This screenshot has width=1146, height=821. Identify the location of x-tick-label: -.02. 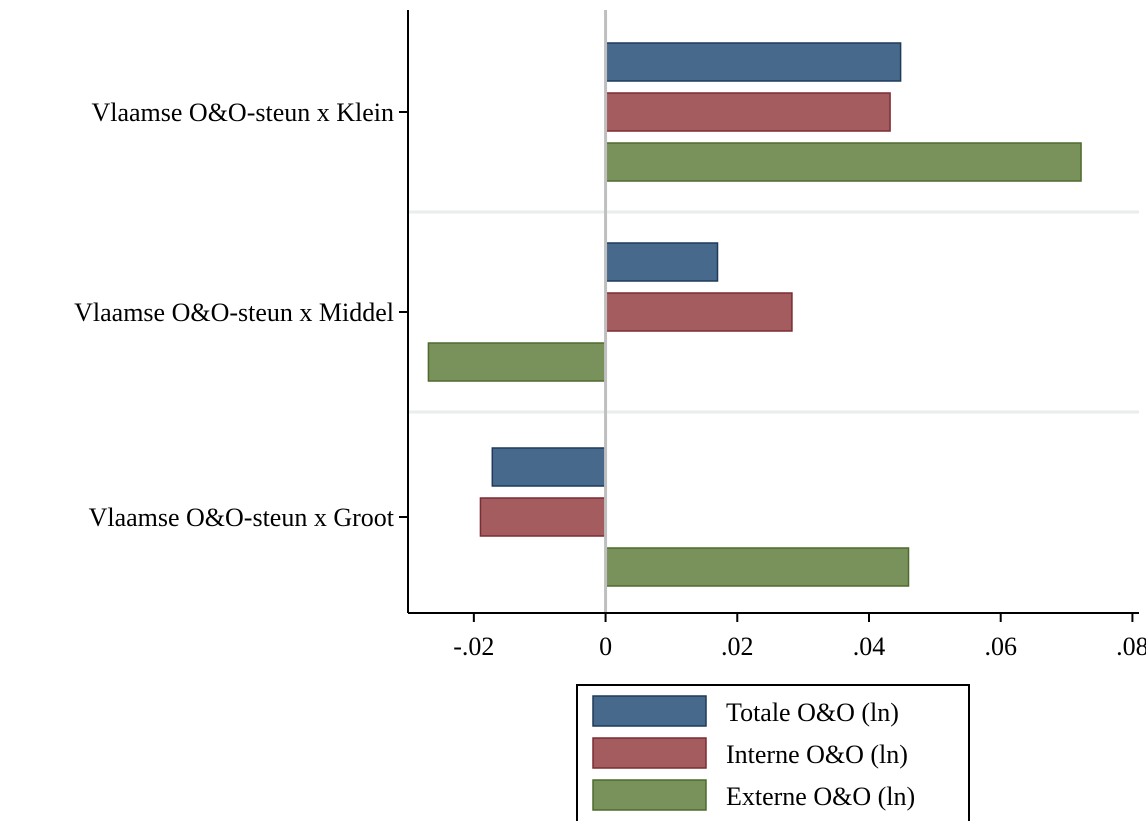
(473, 646).